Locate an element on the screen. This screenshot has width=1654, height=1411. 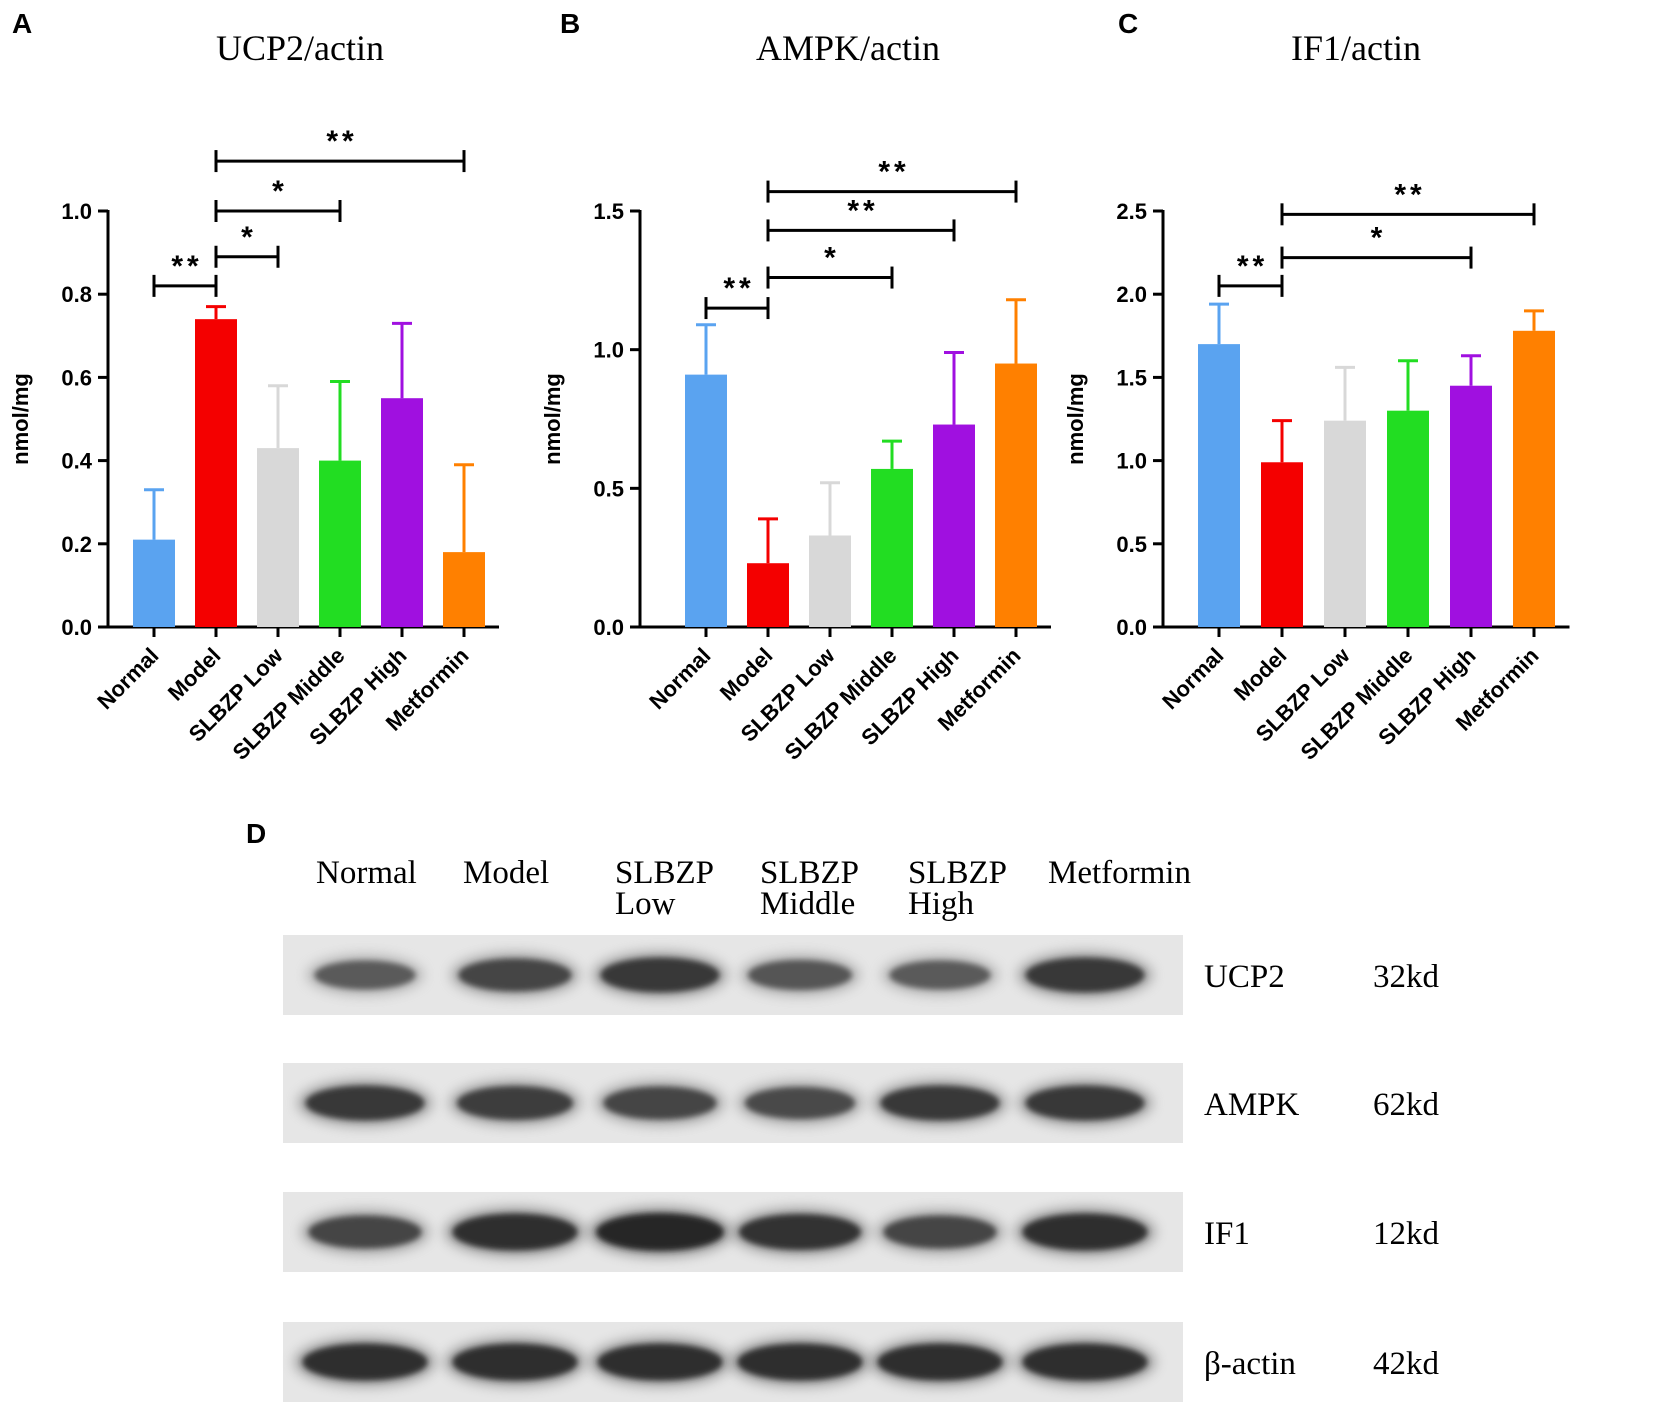
lane-label: Metformin is located at coordinates (1119, 873).